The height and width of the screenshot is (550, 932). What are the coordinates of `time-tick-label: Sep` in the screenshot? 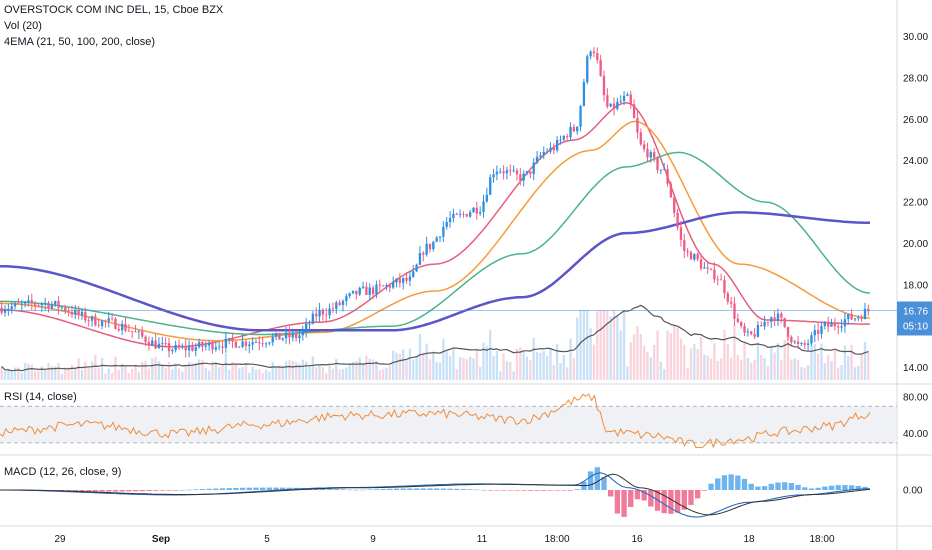 It's located at (161, 539).